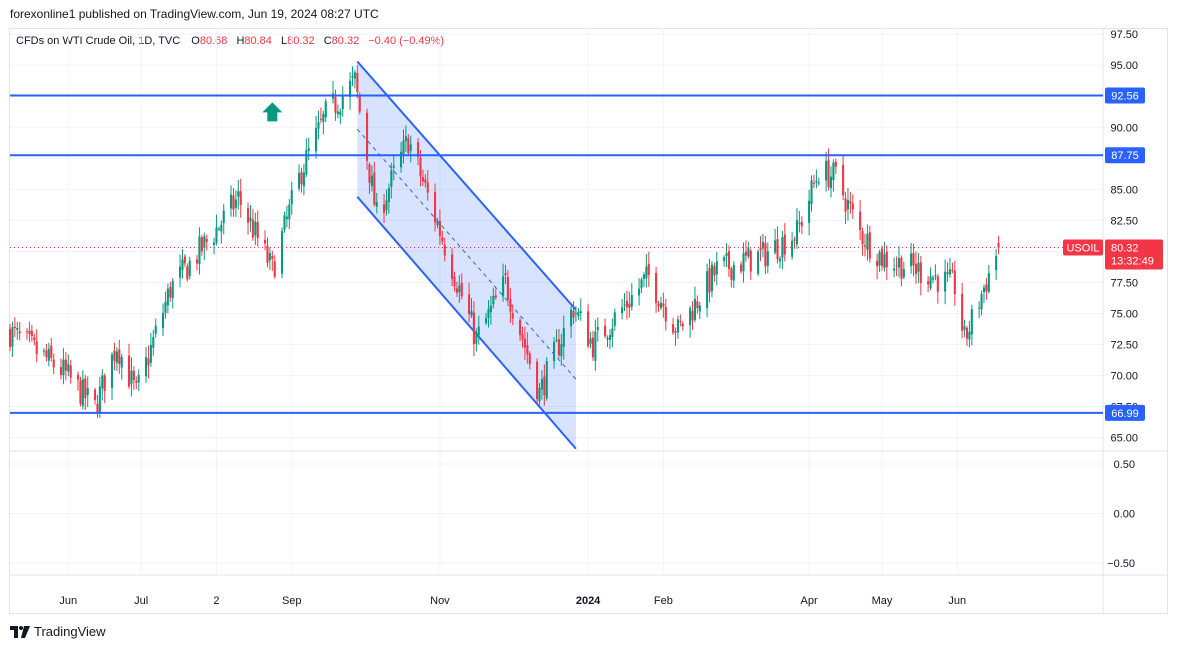 The height and width of the screenshot is (650, 1177). Describe the element at coordinates (1124, 66) in the screenshot. I see `price-tick-label: 95.00` at that location.